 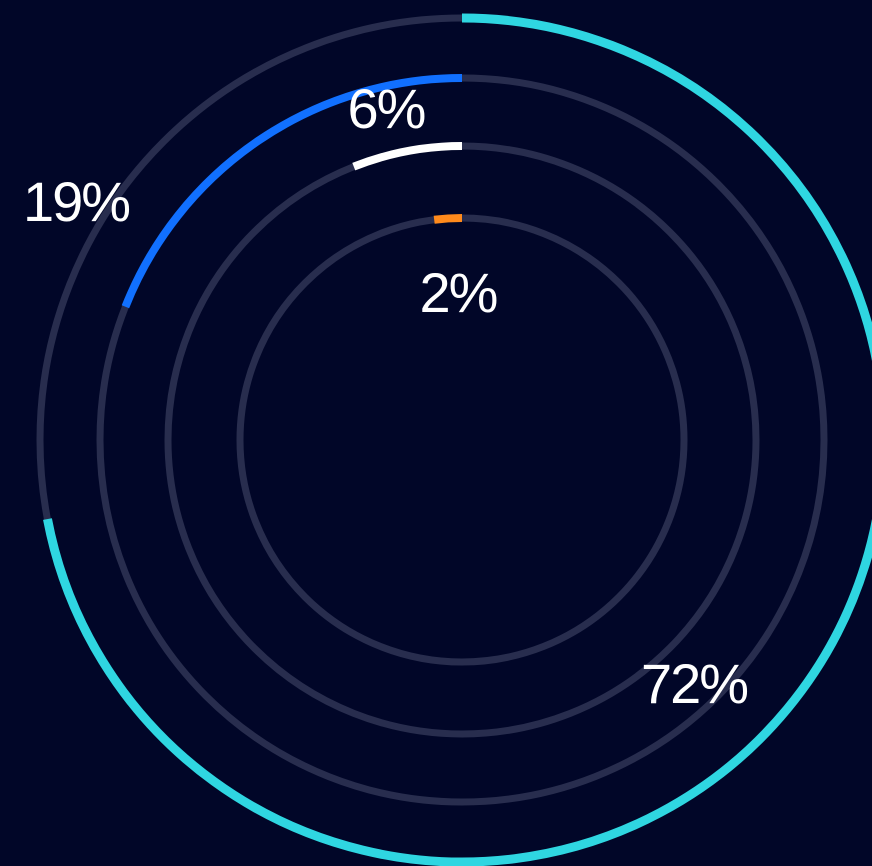 I want to click on value-label-4: 2%, so click(x=458, y=292).